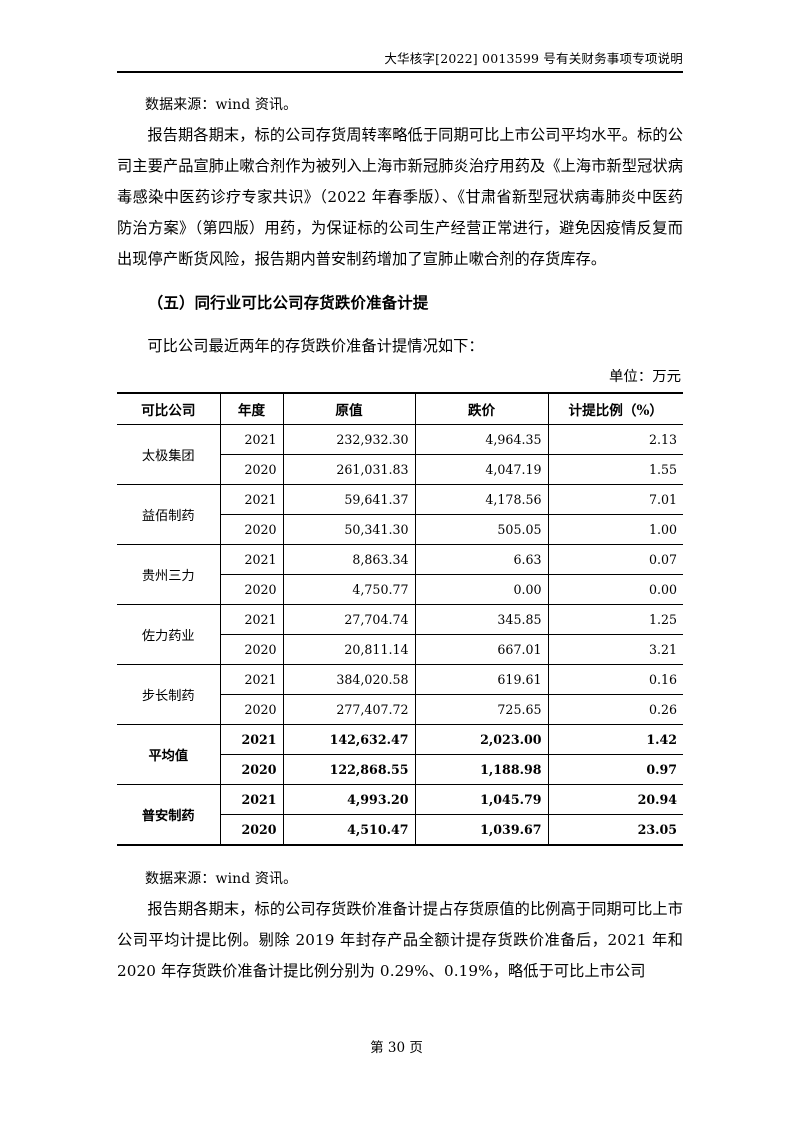  I want to click on cell-impairment: 4,964.35, so click(481, 439).